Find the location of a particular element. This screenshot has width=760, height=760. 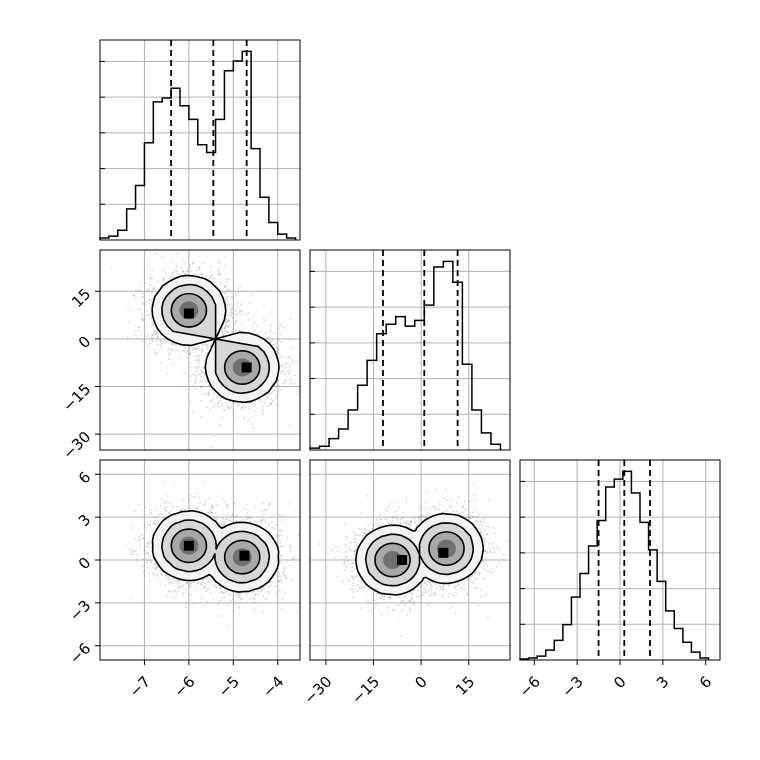

x-tick-label: 15 is located at coordinates (465, 686).